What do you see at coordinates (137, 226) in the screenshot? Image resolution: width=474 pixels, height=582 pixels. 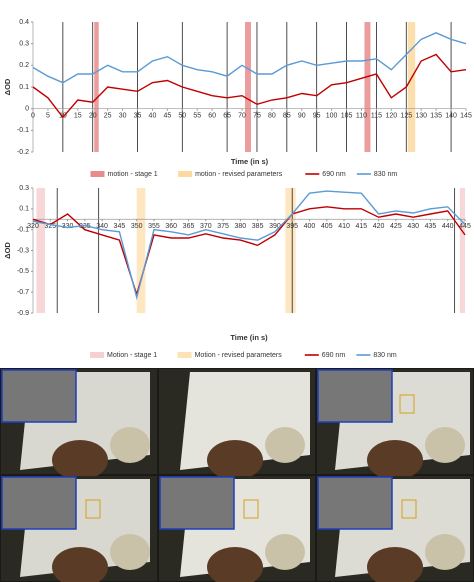 I see `x-tick-label: 350` at bounding box center [137, 226].